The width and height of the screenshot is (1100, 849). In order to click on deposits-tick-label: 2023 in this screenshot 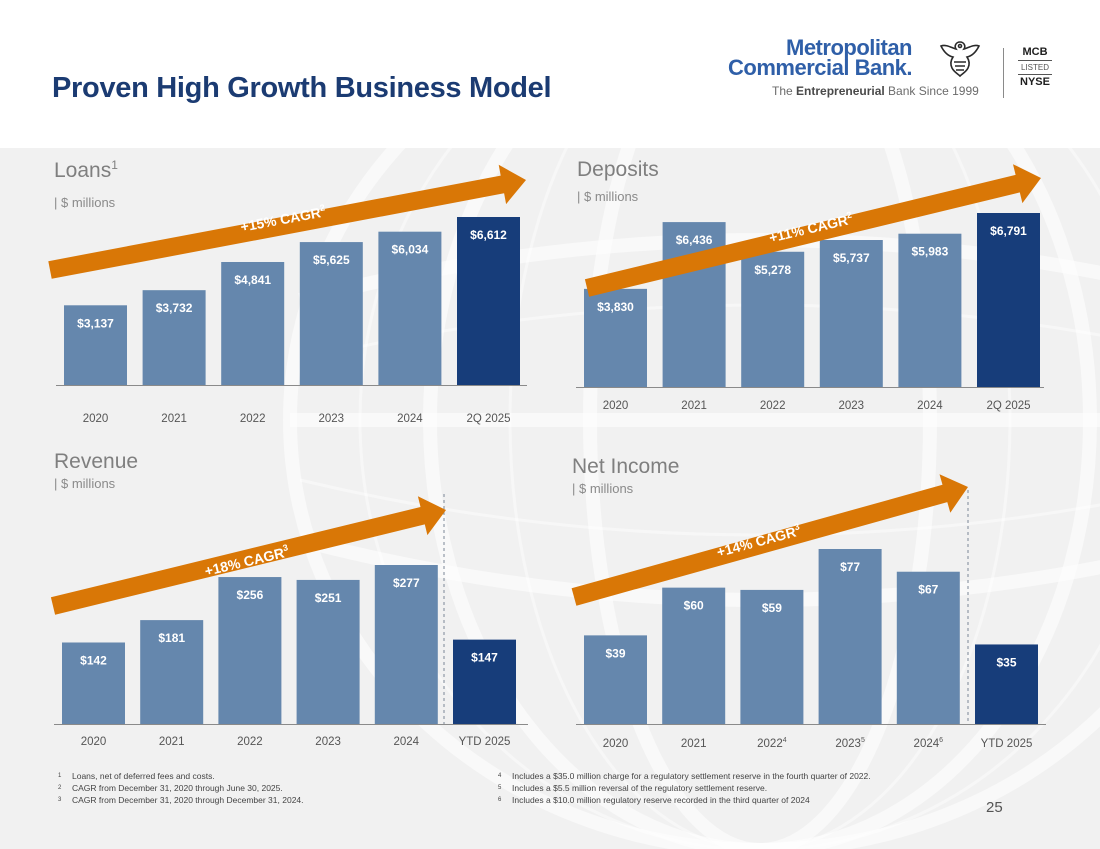, I will do `click(852, 406)`.